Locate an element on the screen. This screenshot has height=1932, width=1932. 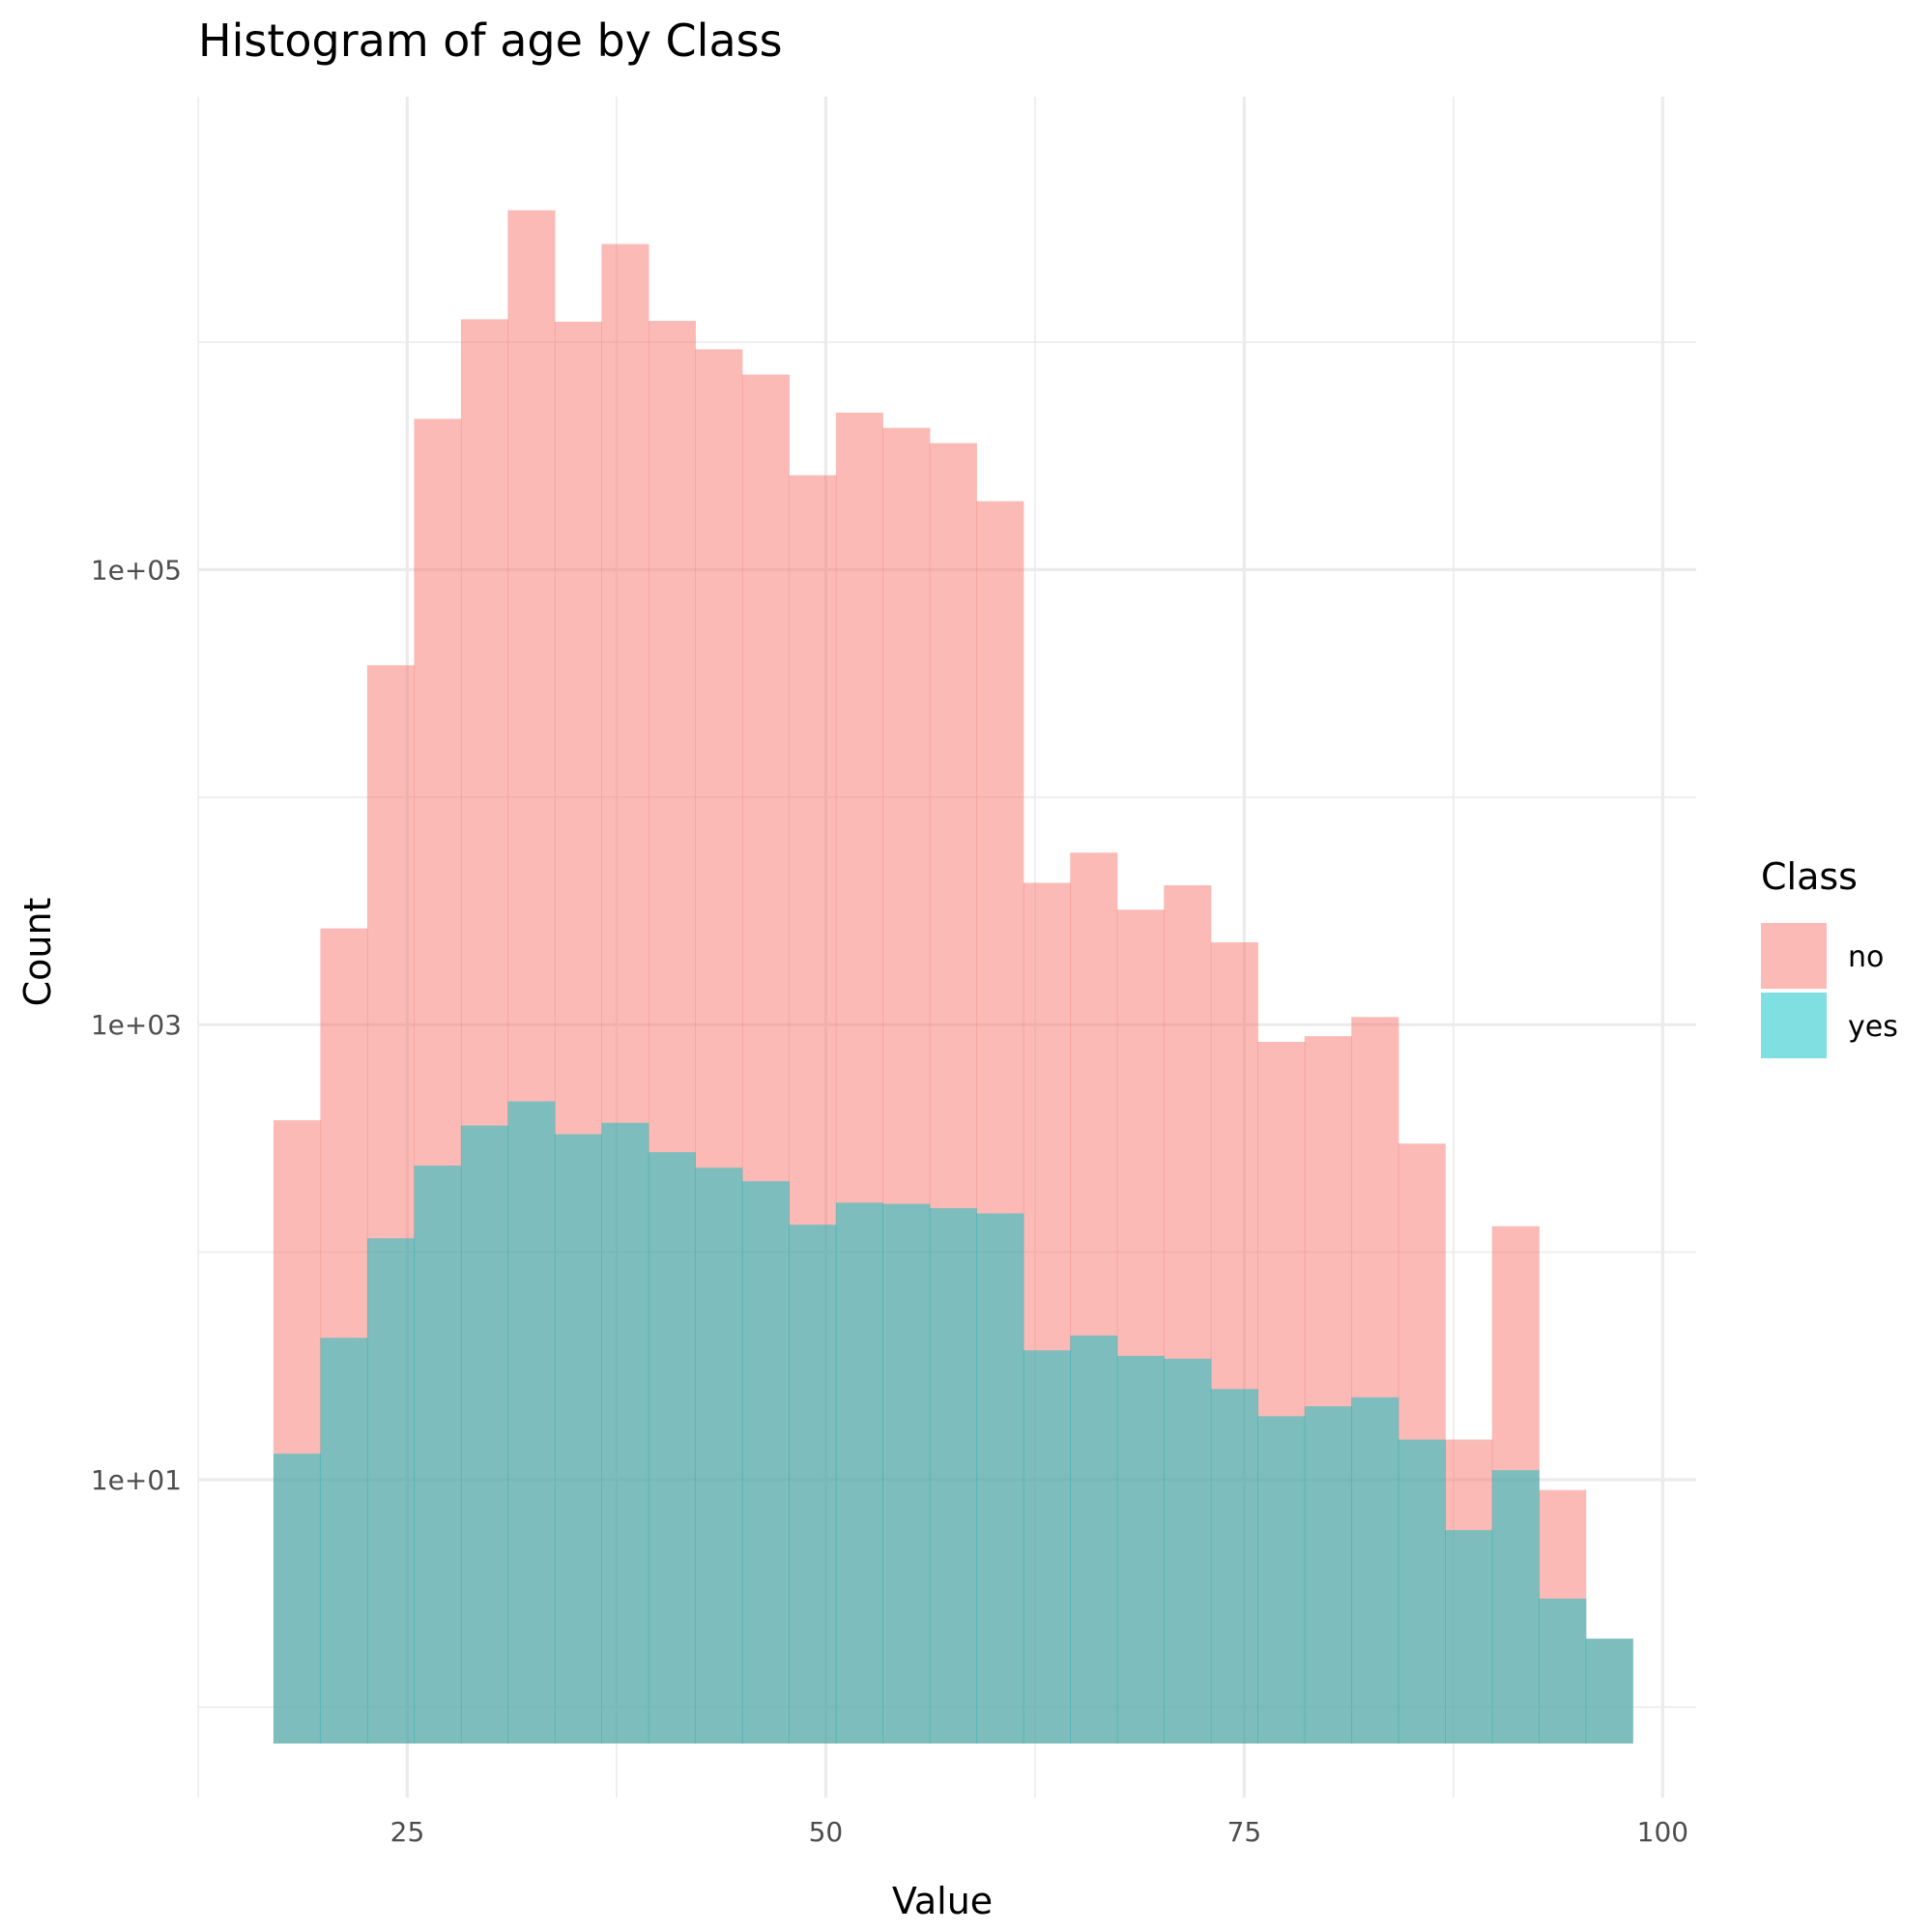
legend-label-no: no is located at coordinates (1866, 957).